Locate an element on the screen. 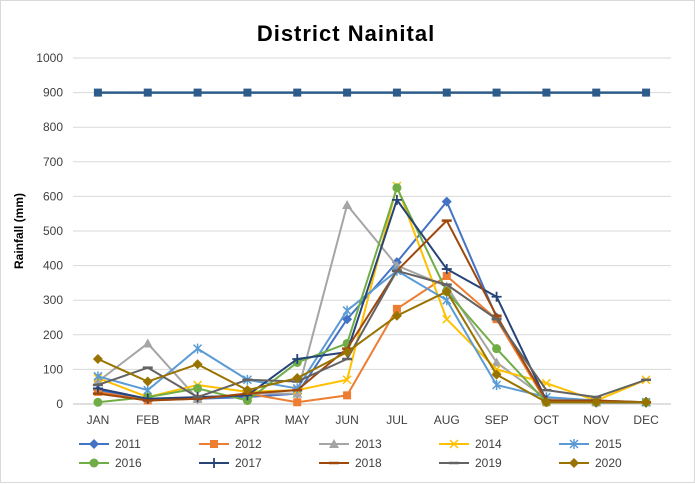 This screenshot has height=484, width=695. legend-item-2017: 2017 is located at coordinates (230, 463).